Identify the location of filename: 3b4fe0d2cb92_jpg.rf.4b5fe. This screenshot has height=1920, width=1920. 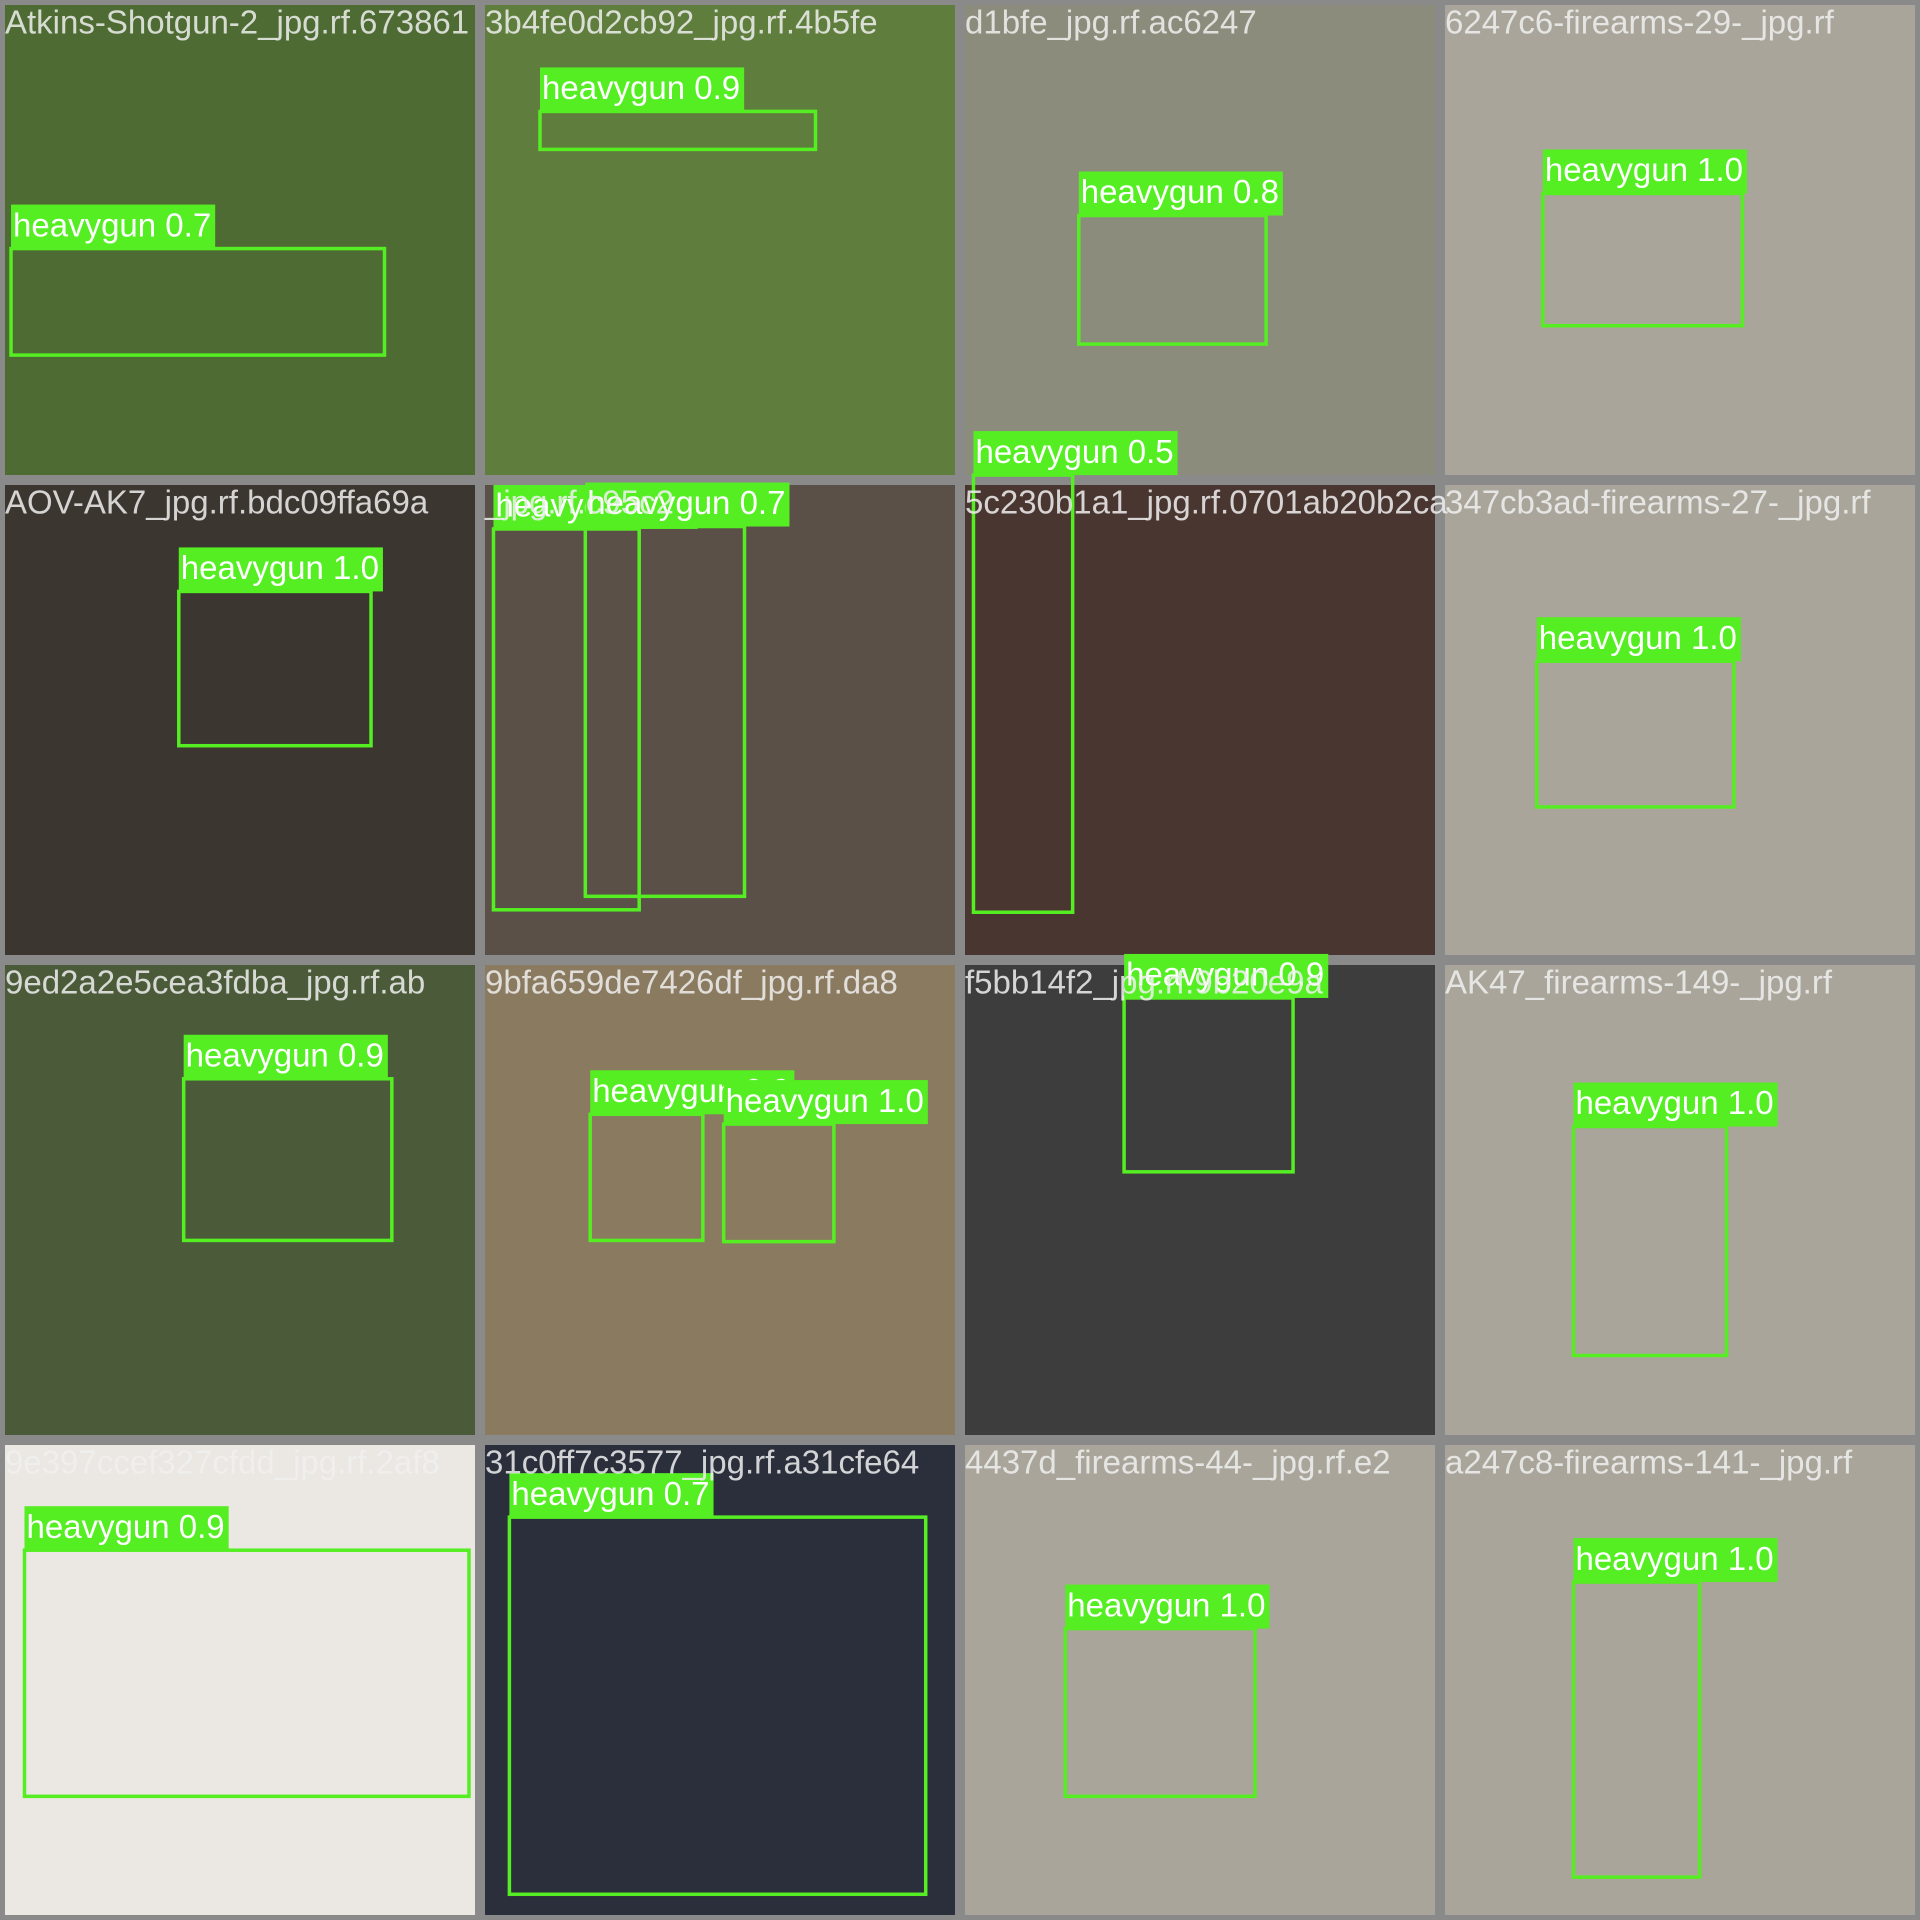
(681, 22).